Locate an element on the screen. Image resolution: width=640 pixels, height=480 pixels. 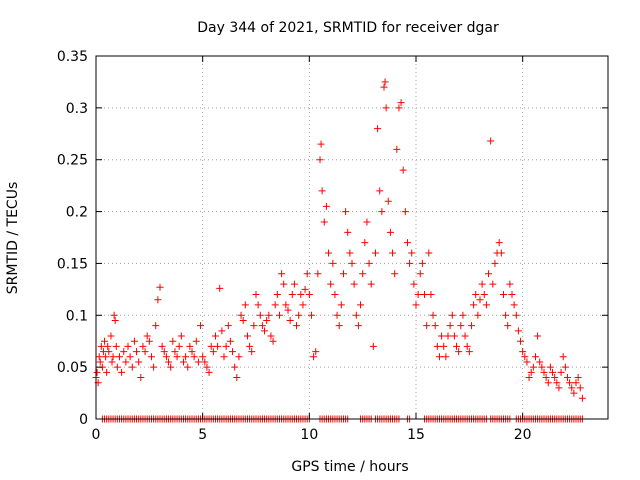
x-tick-label: 0 is located at coordinates (96, 435).